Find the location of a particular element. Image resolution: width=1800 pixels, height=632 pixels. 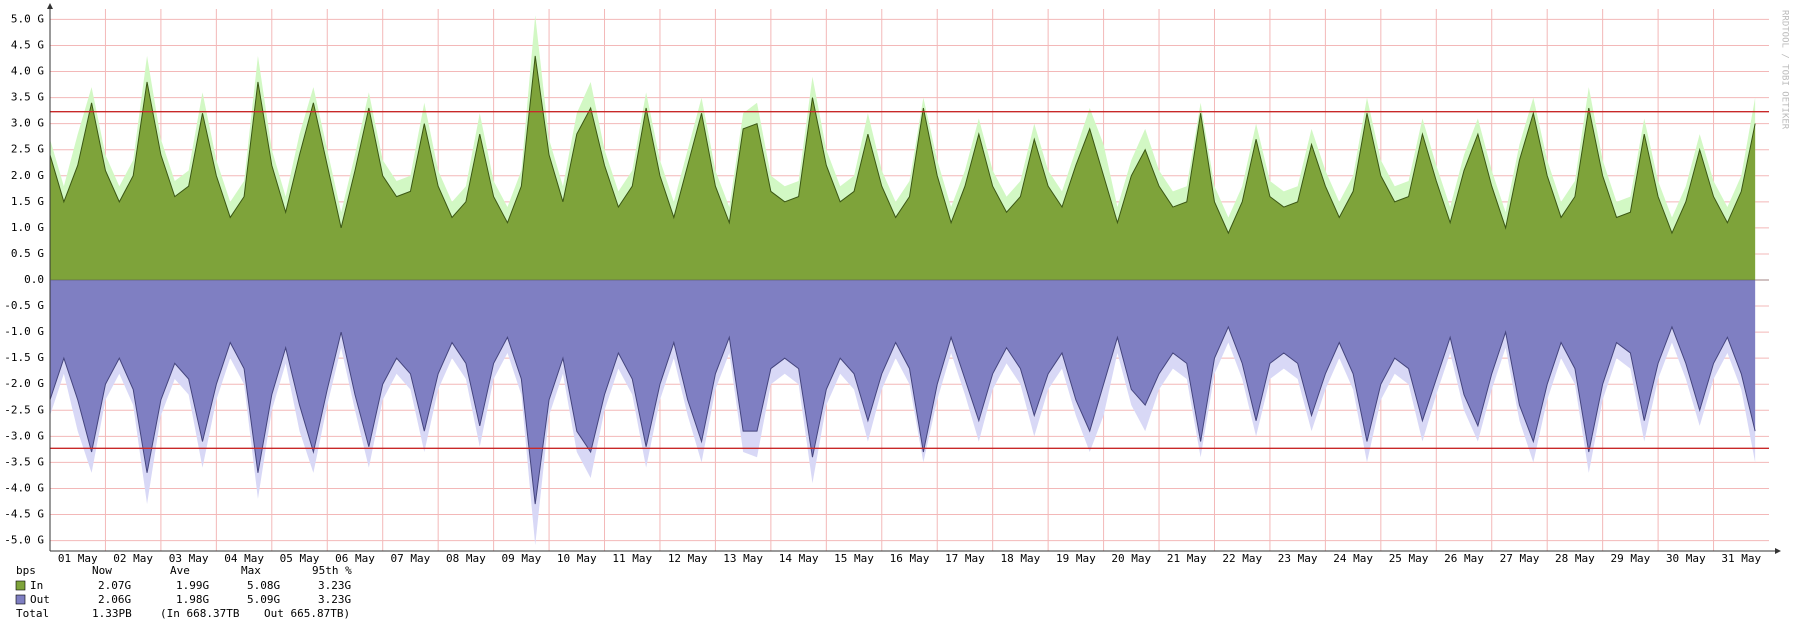

legend-header: Ave is located at coordinates (180, 570).